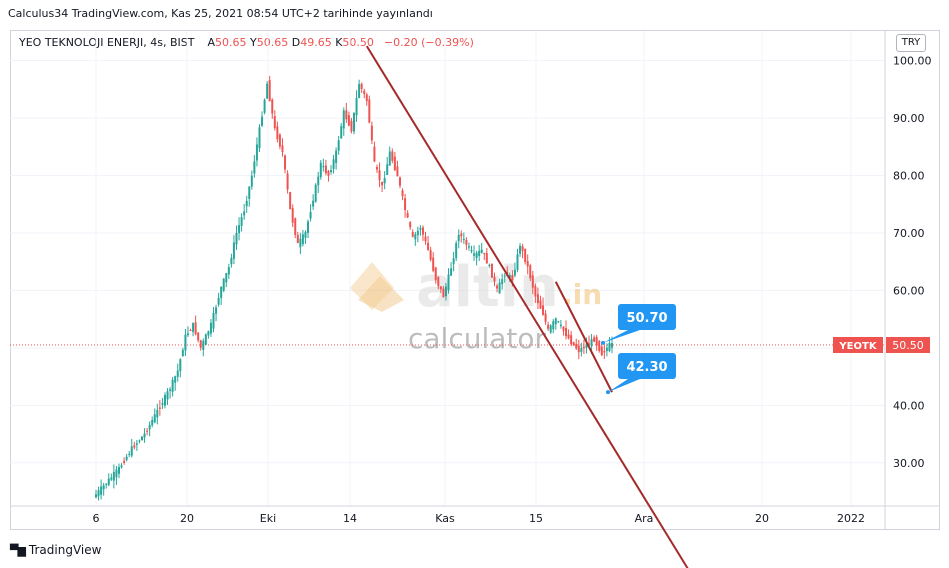 The image size is (949, 568). What do you see at coordinates (107, 42) in the screenshot?
I see `legend-symbol: YEO TEKNOLOJI ENERJI, 4s, BIST` at bounding box center [107, 42].